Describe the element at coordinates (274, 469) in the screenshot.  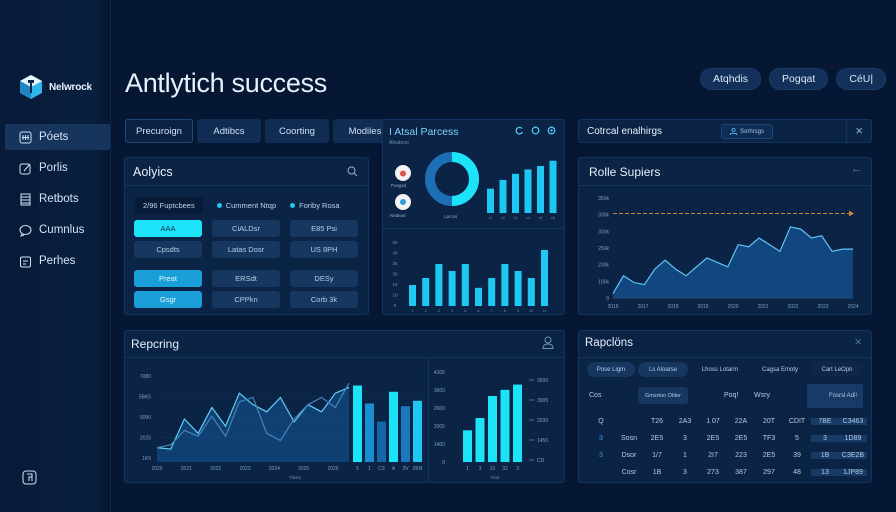
I see `svg-text: 2024` at that location.